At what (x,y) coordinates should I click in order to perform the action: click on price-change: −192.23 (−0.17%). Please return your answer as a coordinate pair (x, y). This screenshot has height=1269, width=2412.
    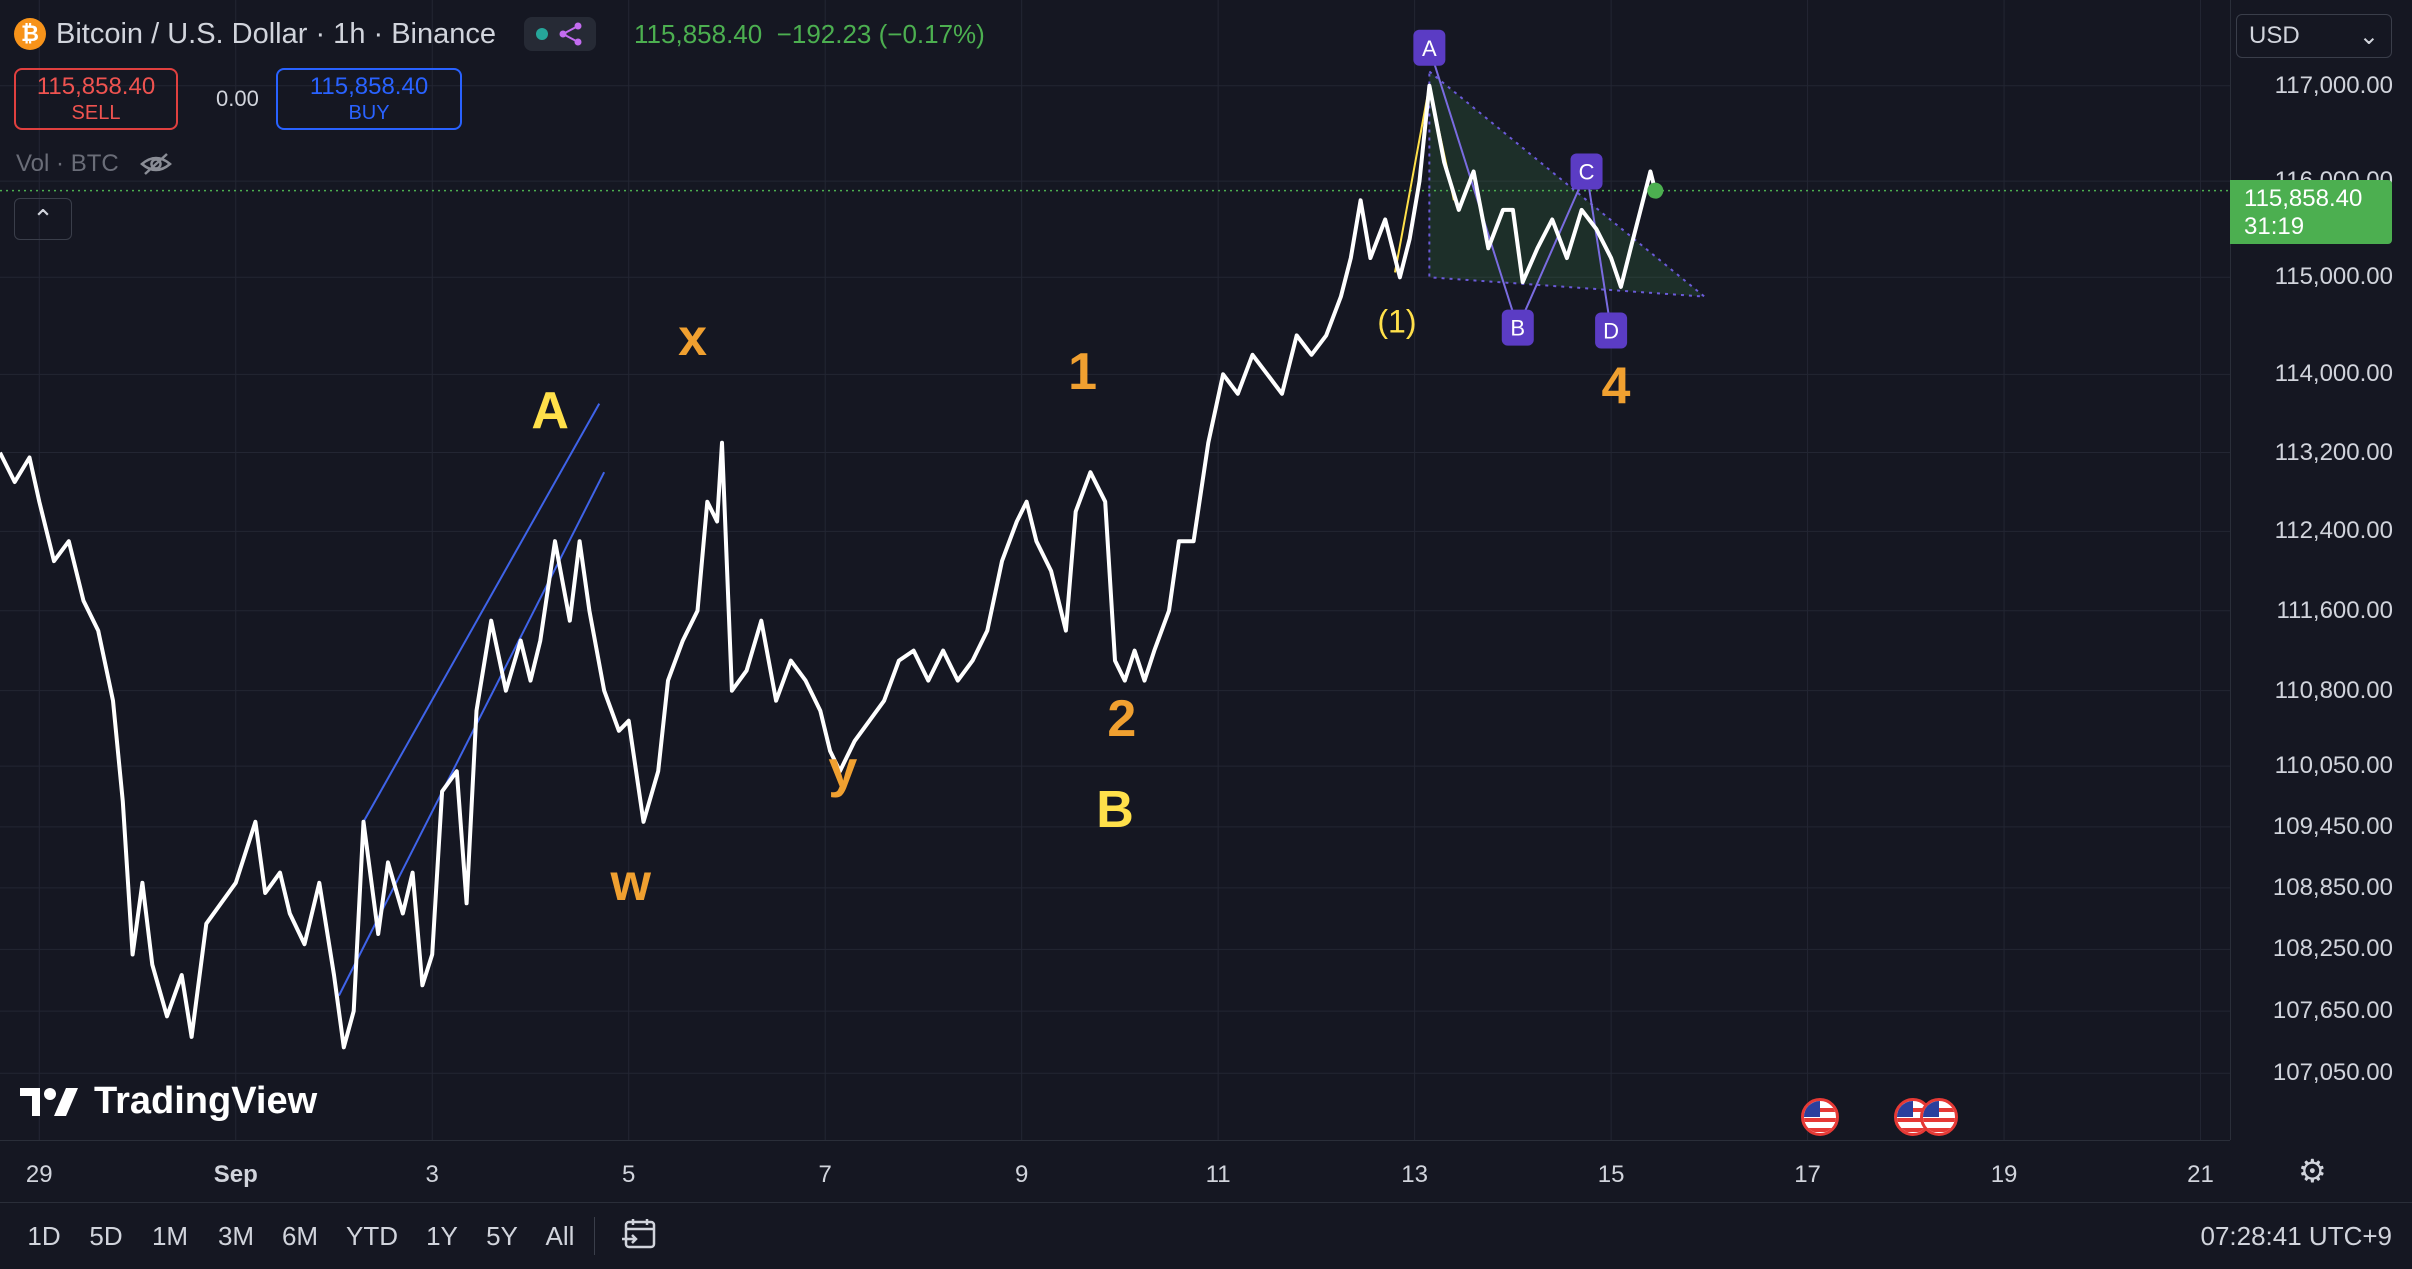
    Looking at the image, I should click on (880, 33).